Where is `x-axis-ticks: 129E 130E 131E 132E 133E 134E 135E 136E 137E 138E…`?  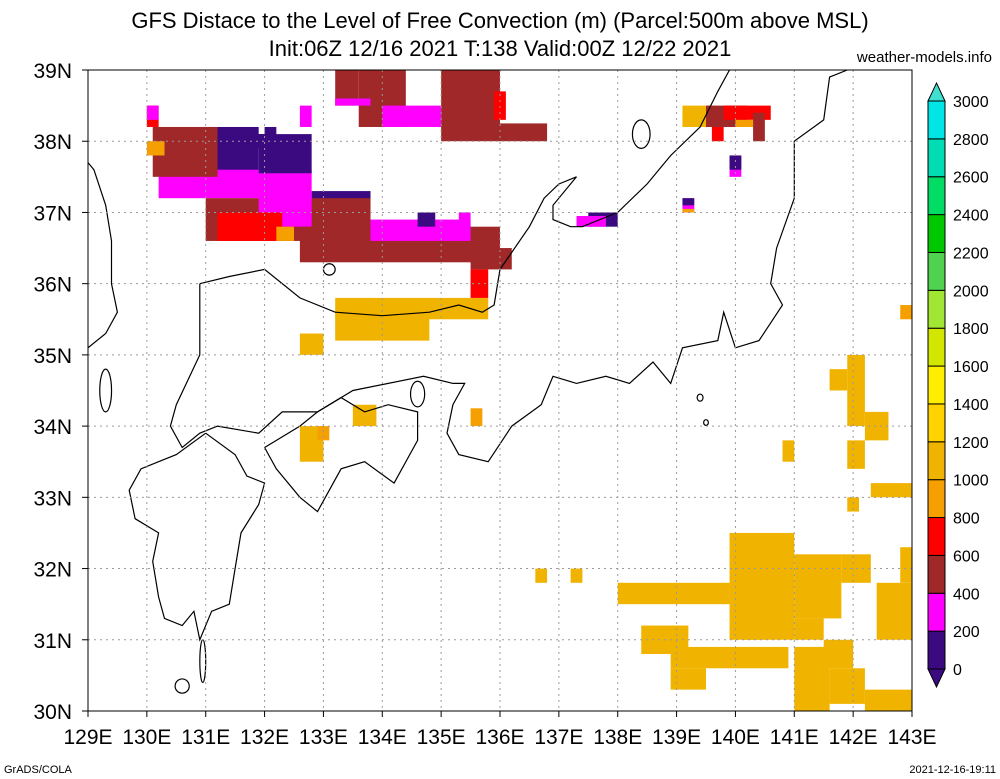
x-axis-ticks: 129E 130E 131E 132E 133E 134E 135E 136E 137E 138E… is located at coordinates (500, 730).